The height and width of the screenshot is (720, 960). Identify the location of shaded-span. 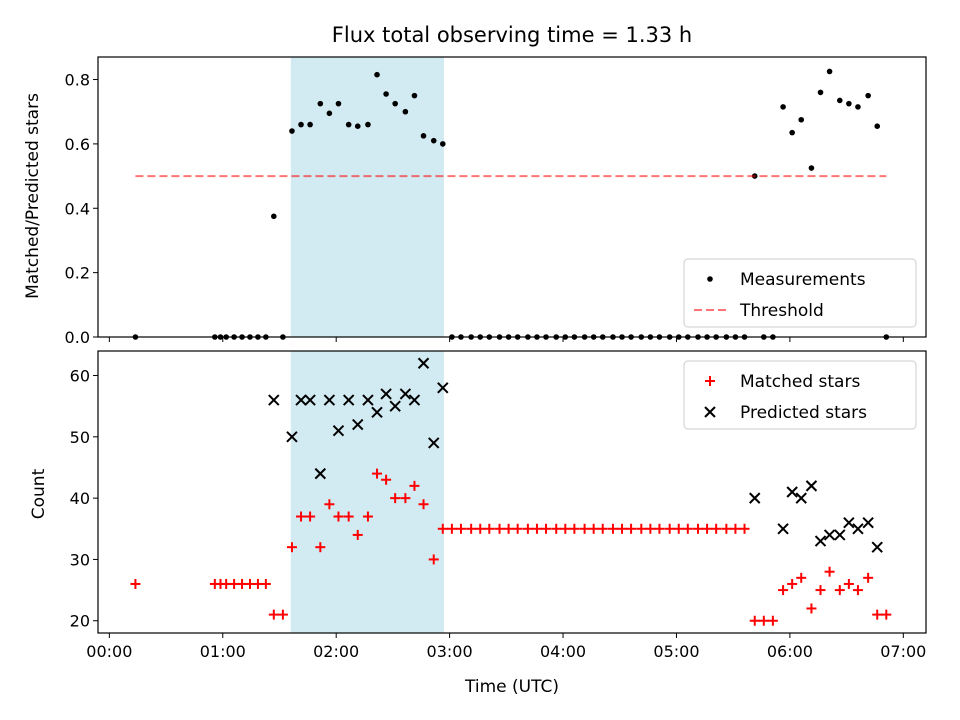
(367, 492).